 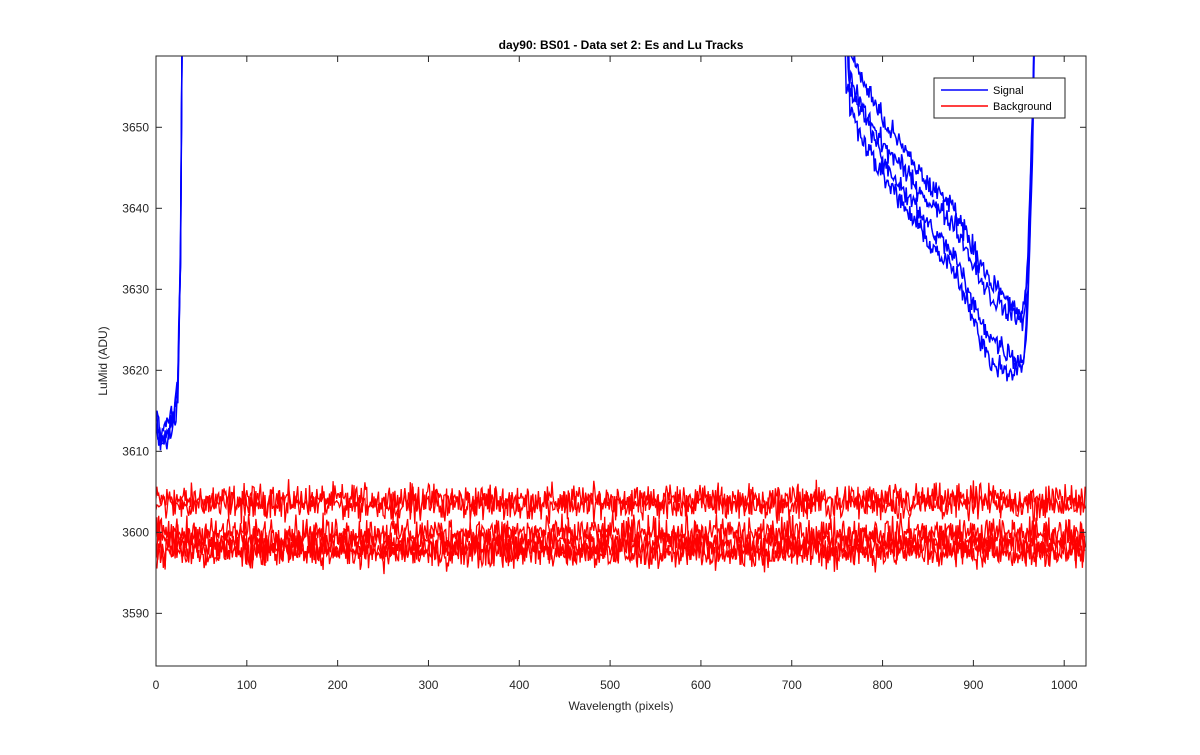 What do you see at coordinates (103, 360) in the screenshot?
I see `y-axis-title: LuMid (ADU)` at bounding box center [103, 360].